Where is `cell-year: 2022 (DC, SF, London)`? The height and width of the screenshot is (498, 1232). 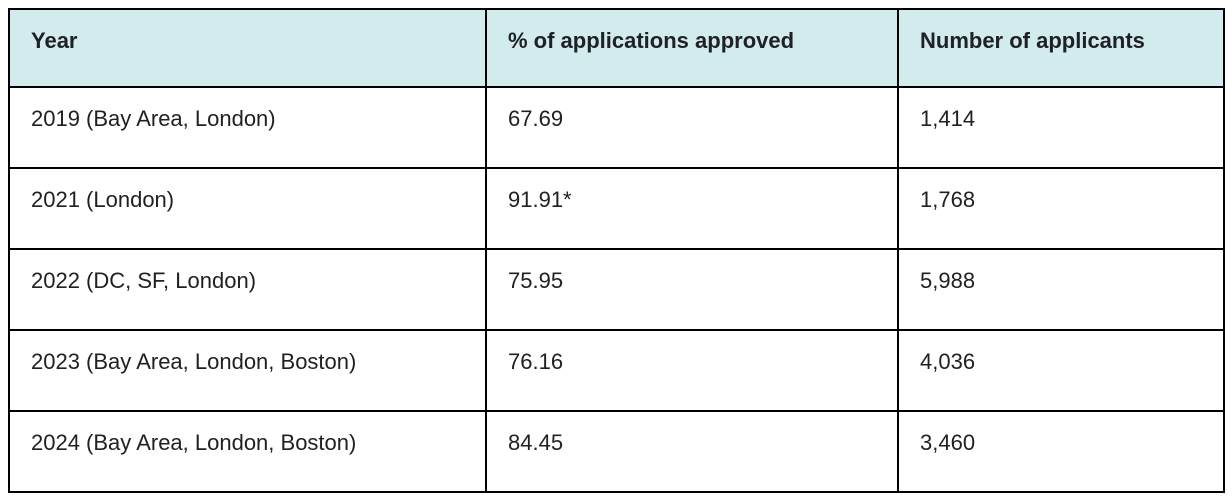 cell-year: 2022 (DC, SF, London) is located at coordinates (247, 289).